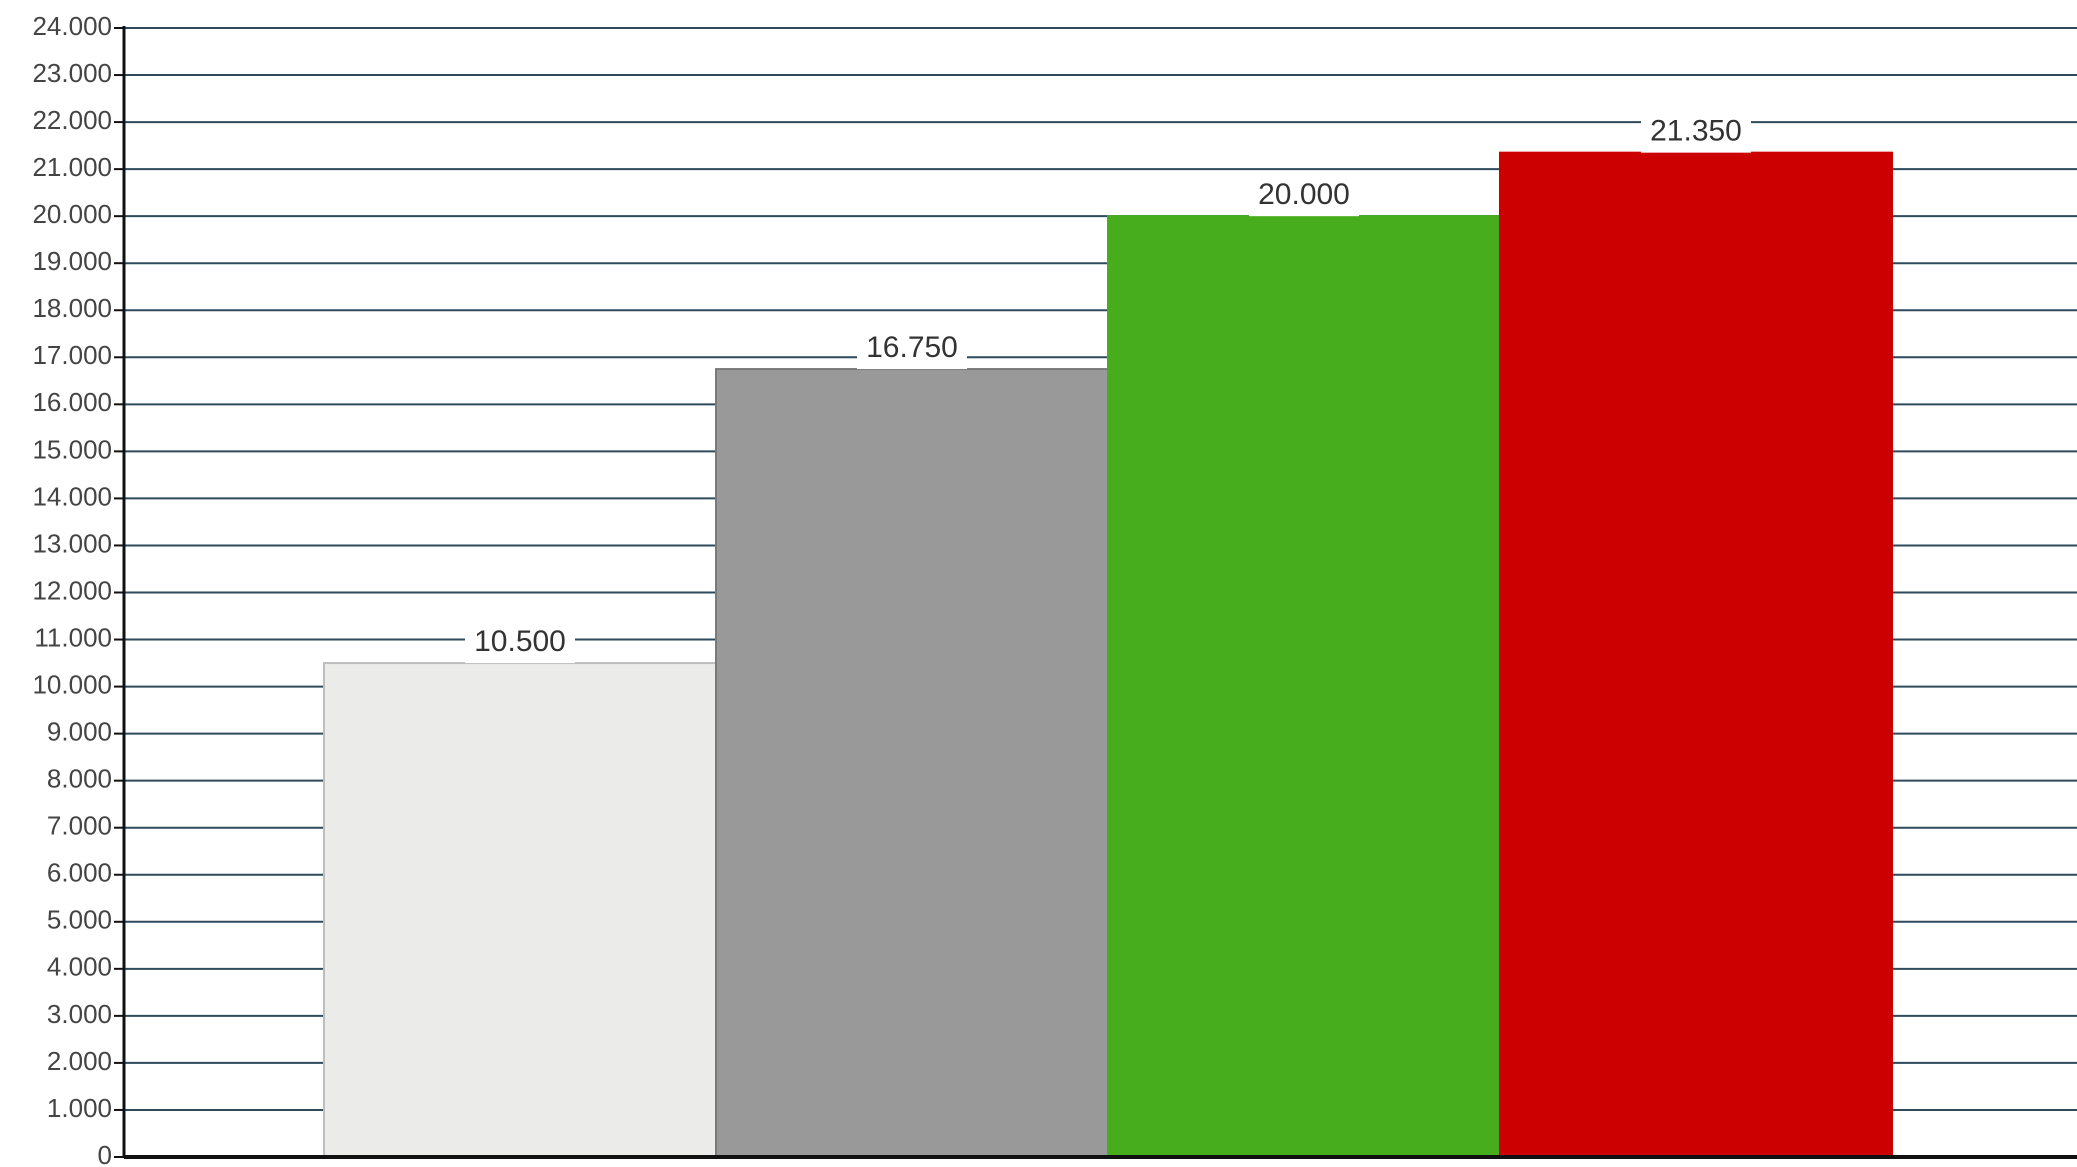 Image resolution: width=2077 pixels, height=1167 pixels. What do you see at coordinates (79, 1014) in the screenshot?
I see `y-tick-label: 3.000` at bounding box center [79, 1014].